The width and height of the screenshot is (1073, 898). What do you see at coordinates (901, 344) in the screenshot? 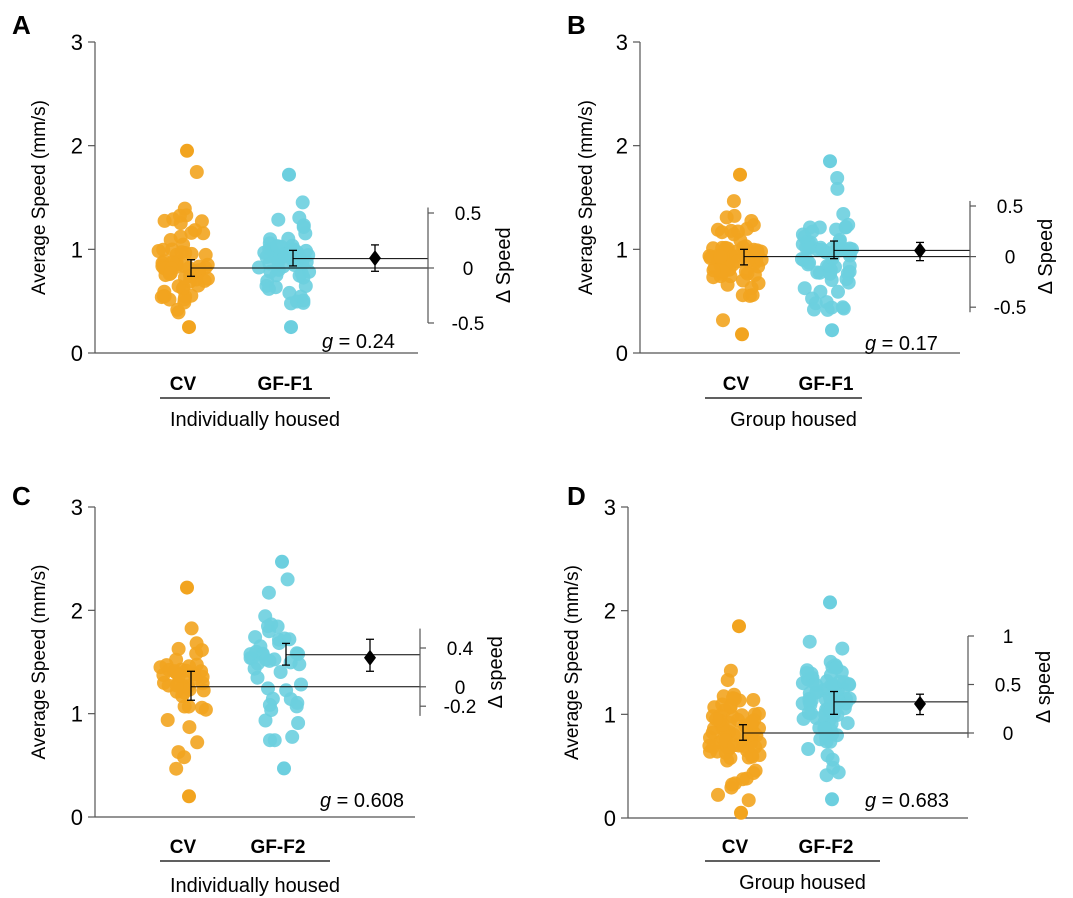
I see `effect-size: g = 0.17` at bounding box center [901, 344].